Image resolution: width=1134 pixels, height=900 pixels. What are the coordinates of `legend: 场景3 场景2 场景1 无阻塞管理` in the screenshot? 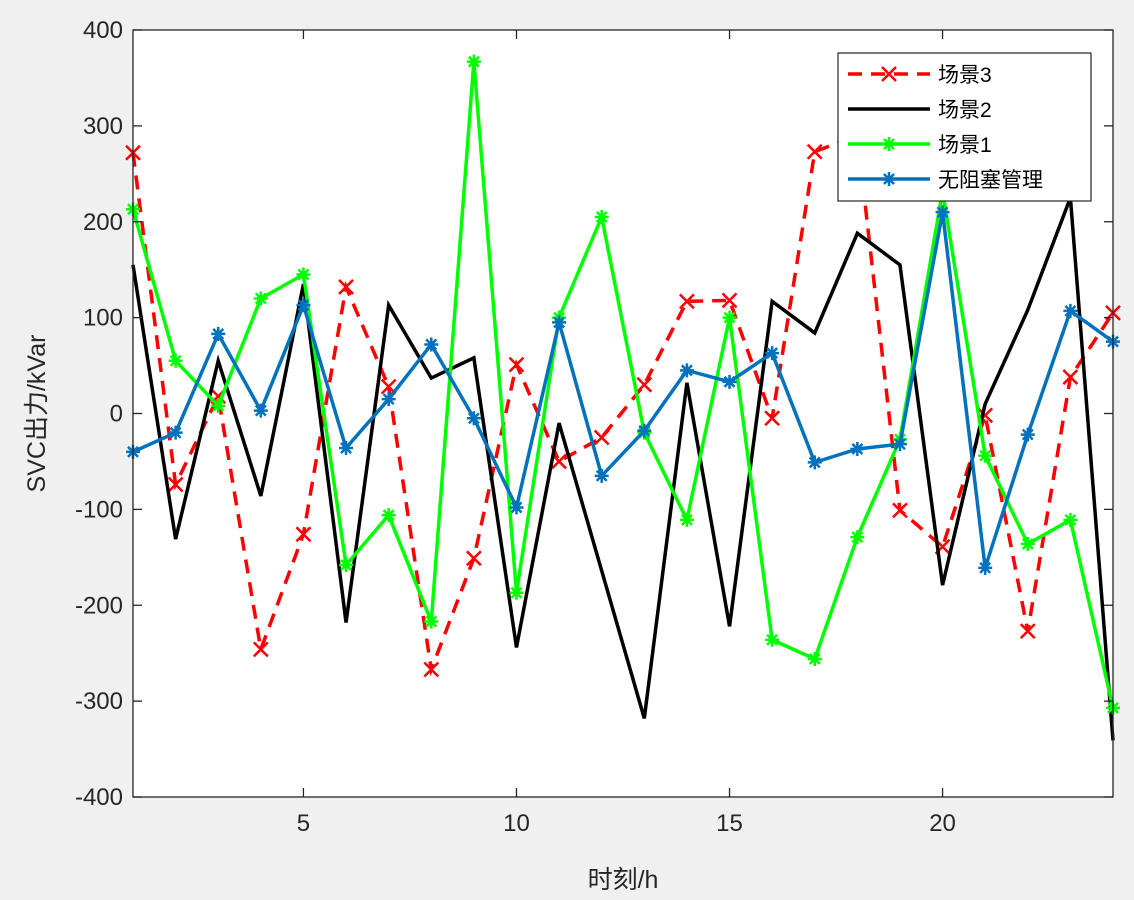 It's located at (964, 127).